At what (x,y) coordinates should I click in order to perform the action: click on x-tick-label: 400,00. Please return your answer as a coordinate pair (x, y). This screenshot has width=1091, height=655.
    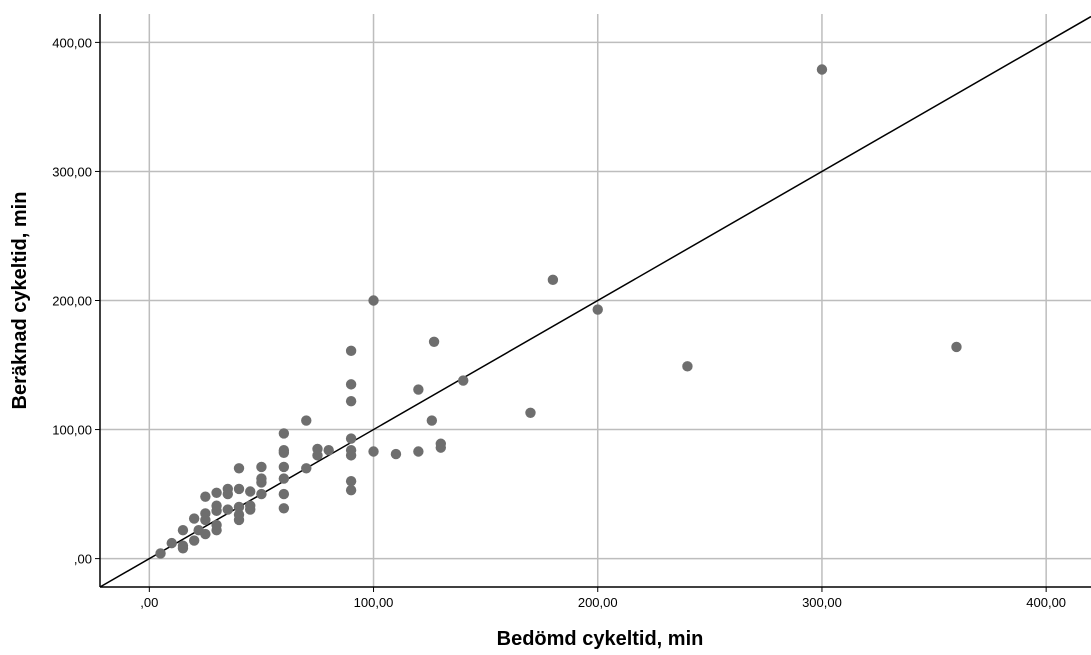
    Looking at the image, I should click on (1046, 602).